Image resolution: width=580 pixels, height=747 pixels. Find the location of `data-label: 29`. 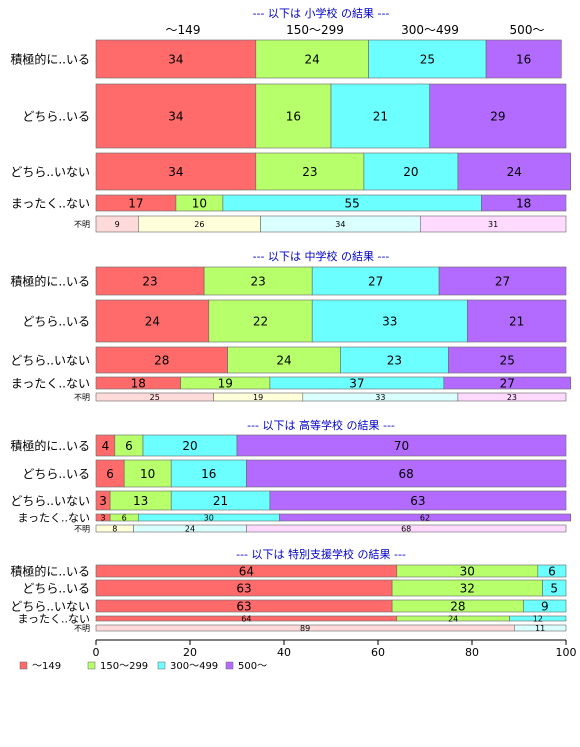

data-label: 29 is located at coordinates (497, 117).